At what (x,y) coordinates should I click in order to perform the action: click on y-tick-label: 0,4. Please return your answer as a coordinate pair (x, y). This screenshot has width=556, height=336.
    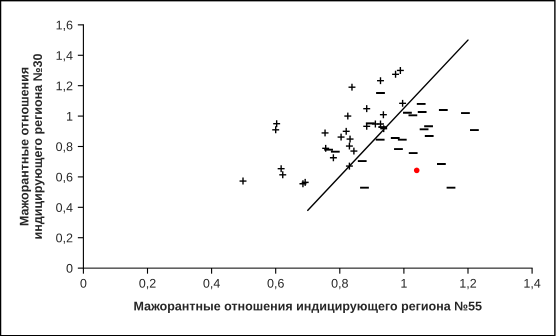
    Looking at the image, I should click on (64, 208).